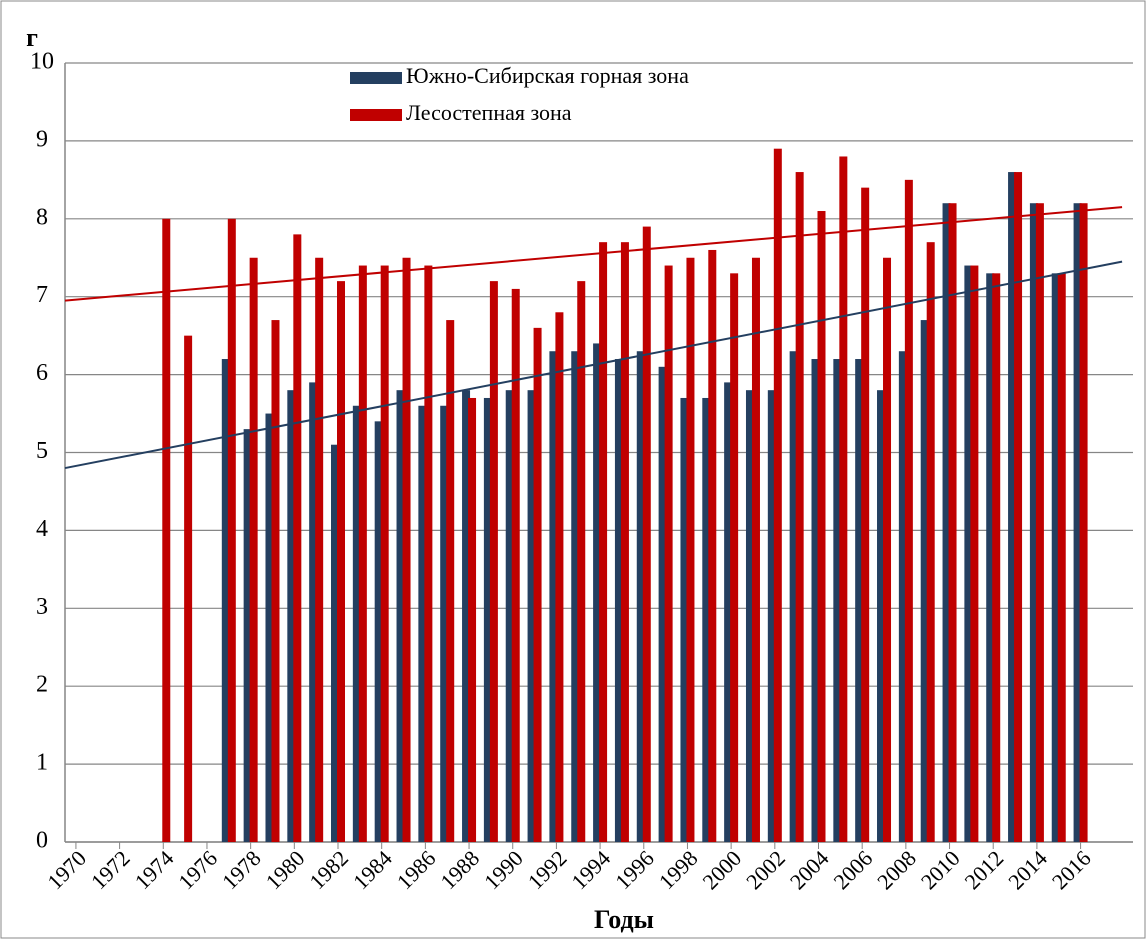  What do you see at coordinates (547, 75) in the screenshot?
I see `legend-label: Южно-Сибирская горная зона` at bounding box center [547, 75].